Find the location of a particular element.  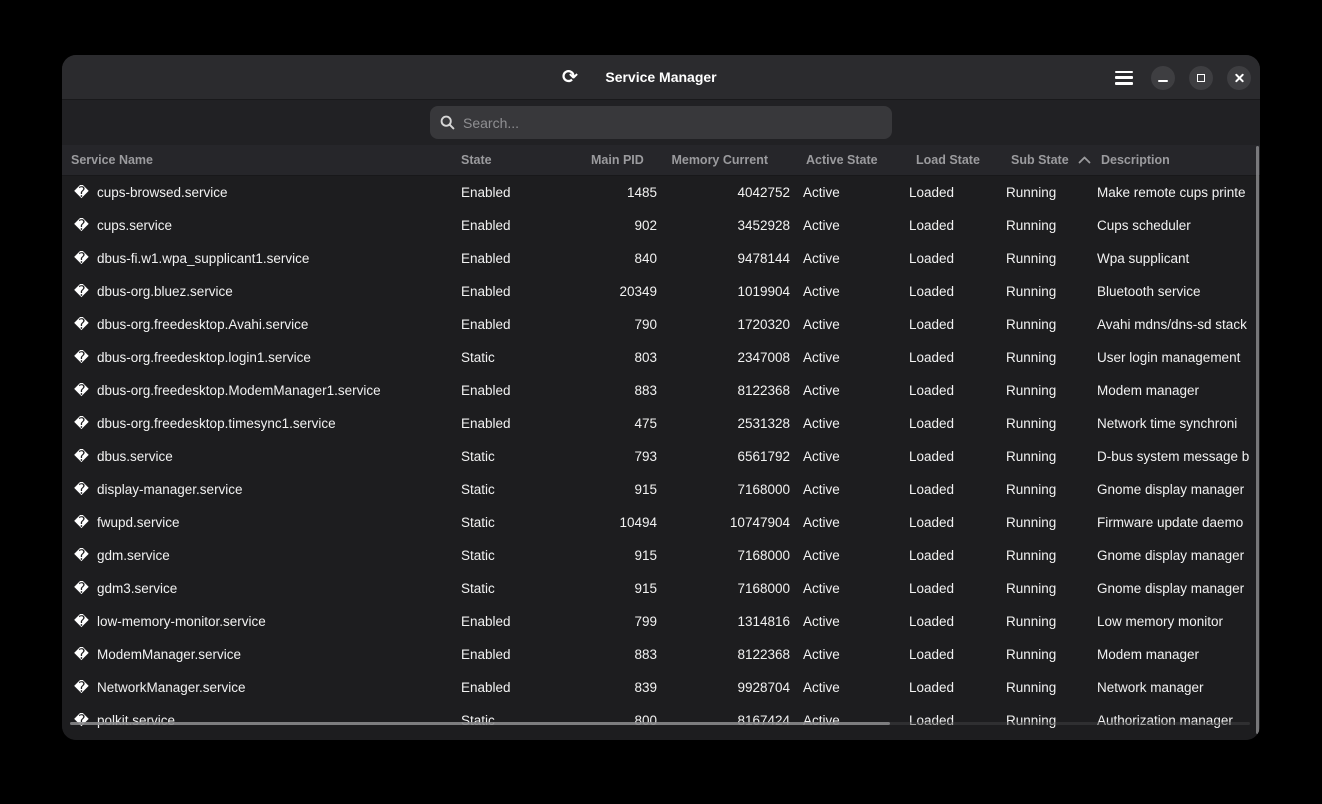

service-description: Gnome display manager is located at coordinates (1171, 489).